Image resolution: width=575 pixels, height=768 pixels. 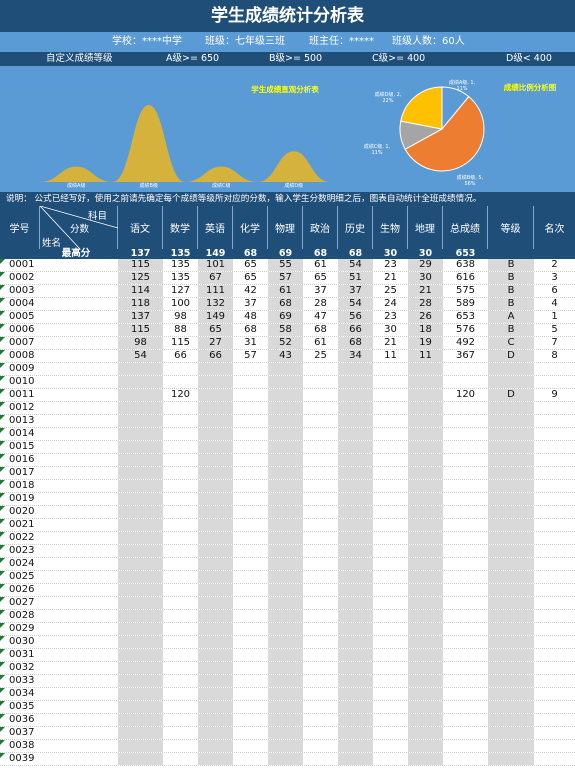 I want to click on rank-cell: 9, so click(x=554, y=394).